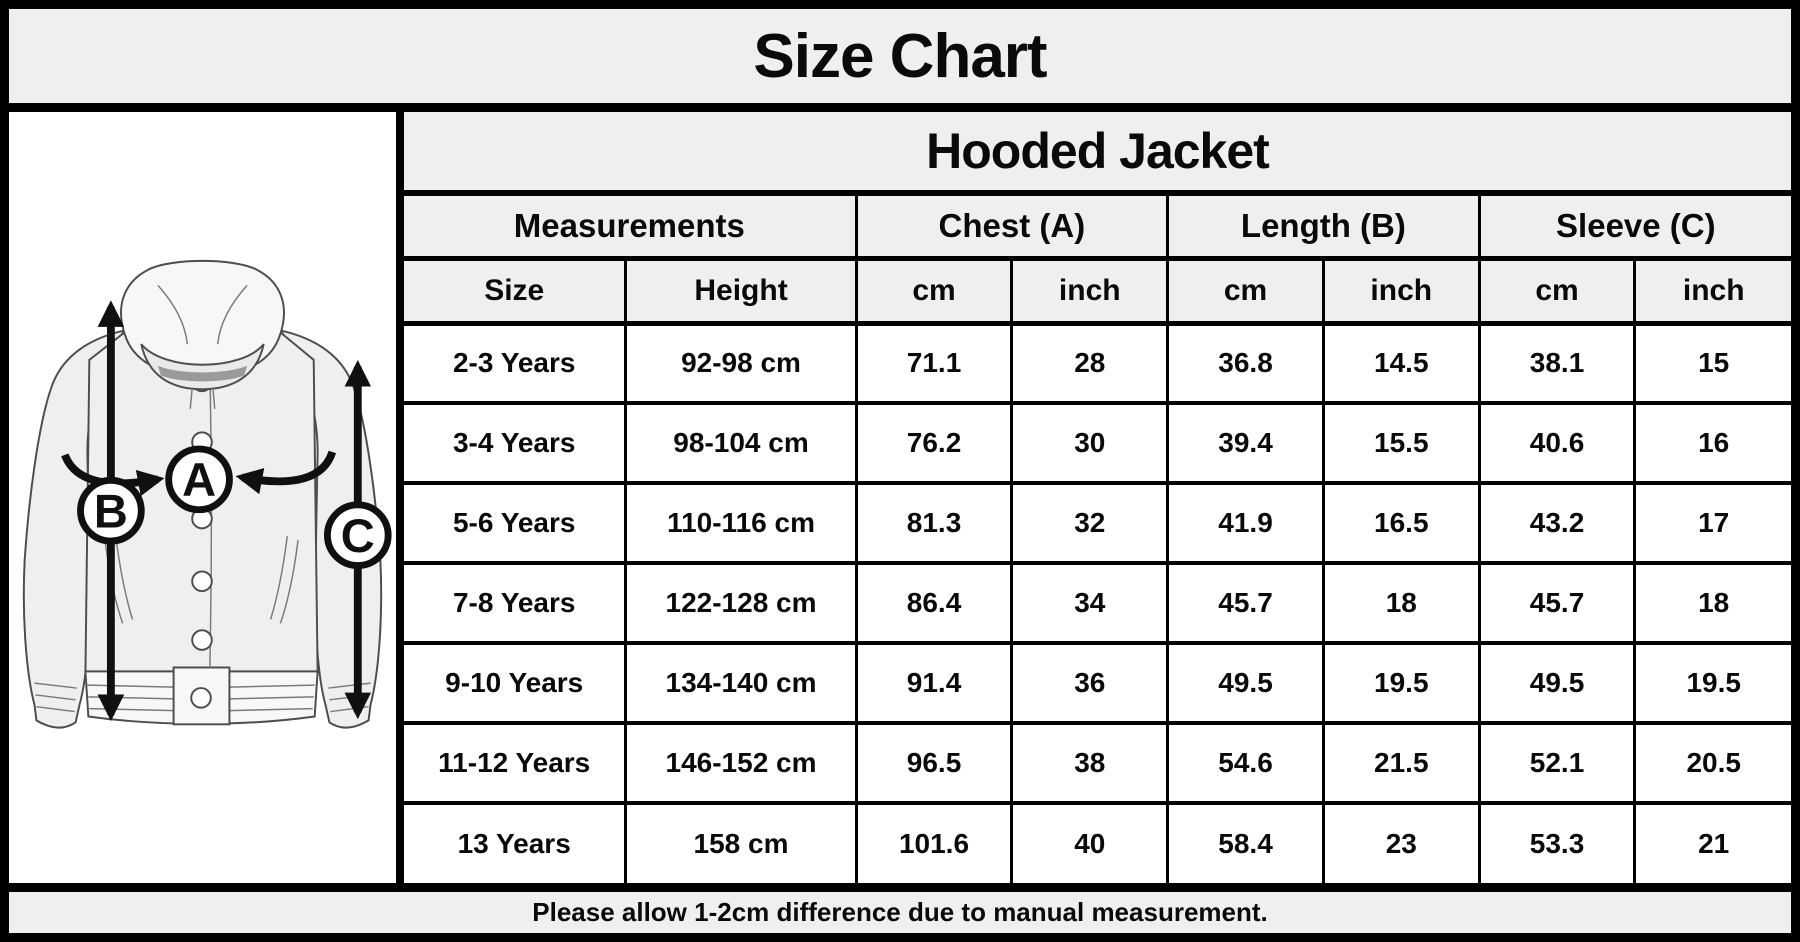 The height and width of the screenshot is (942, 1800). What do you see at coordinates (202, 334) in the screenshot?
I see `jacket-hood` at bounding box center [202, 334].